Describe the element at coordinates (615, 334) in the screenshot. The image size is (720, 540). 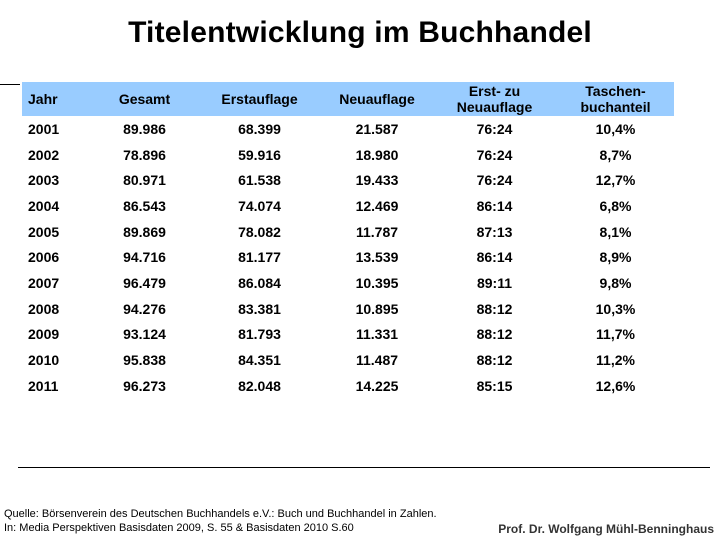
I see `cell-taschenbuchanteil: 11,7%` at that location.